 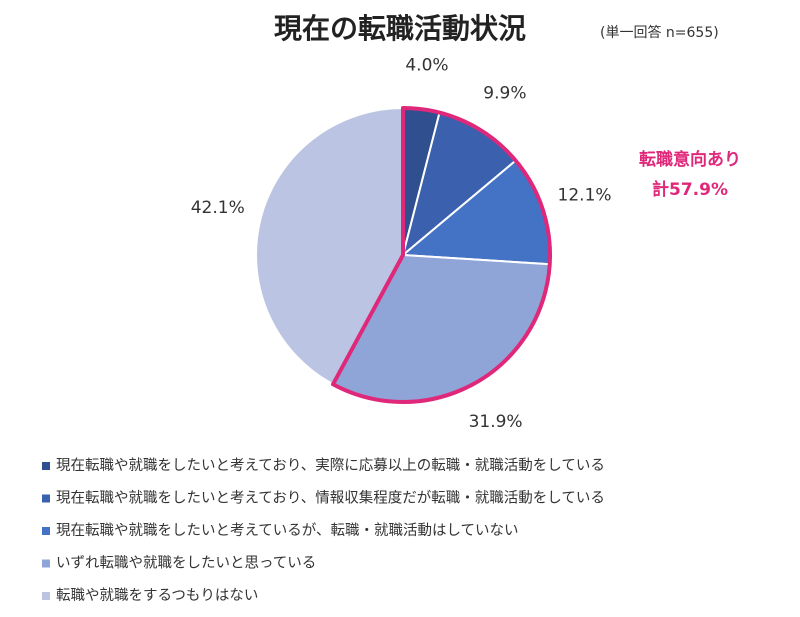 What do you see at coordinates (218, 208) in the screenshot?
I see `data-label: 42.1%` at bounding box center [218, 208].